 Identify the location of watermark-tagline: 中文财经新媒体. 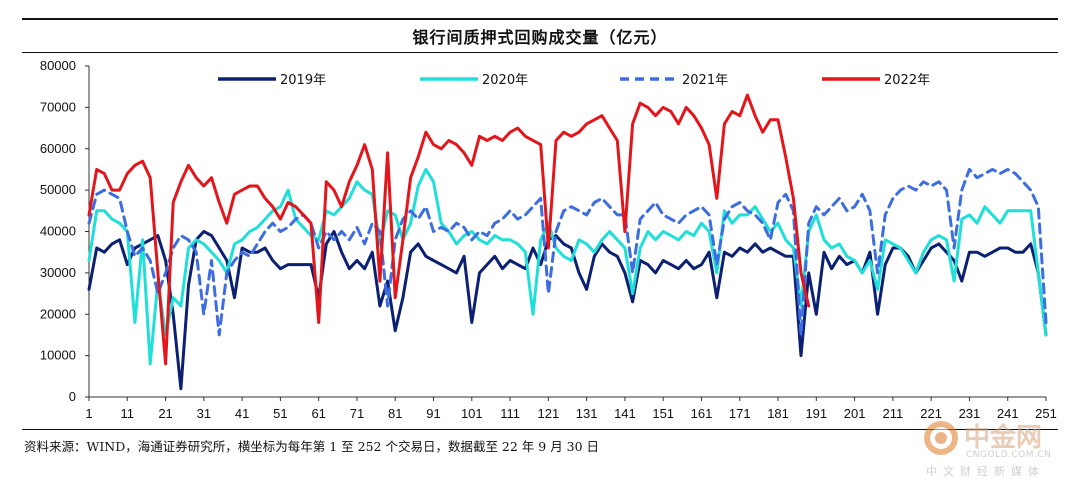
(985, 471).